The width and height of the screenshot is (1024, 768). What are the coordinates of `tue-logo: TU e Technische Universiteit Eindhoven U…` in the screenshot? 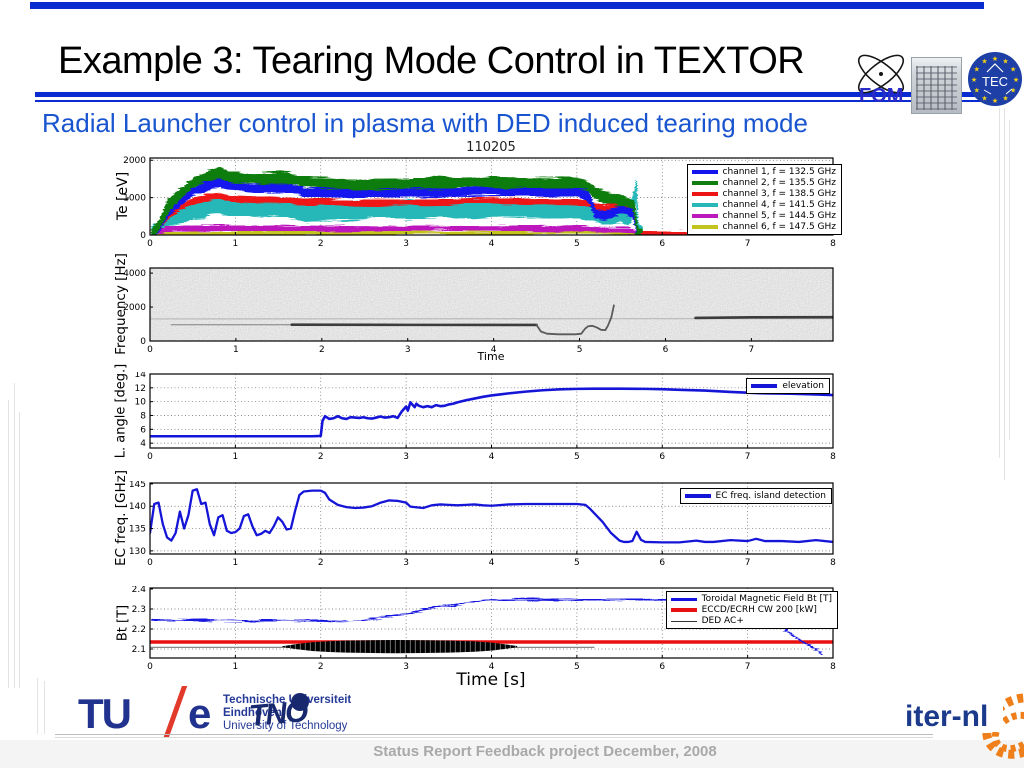 It's located at (223, 712).